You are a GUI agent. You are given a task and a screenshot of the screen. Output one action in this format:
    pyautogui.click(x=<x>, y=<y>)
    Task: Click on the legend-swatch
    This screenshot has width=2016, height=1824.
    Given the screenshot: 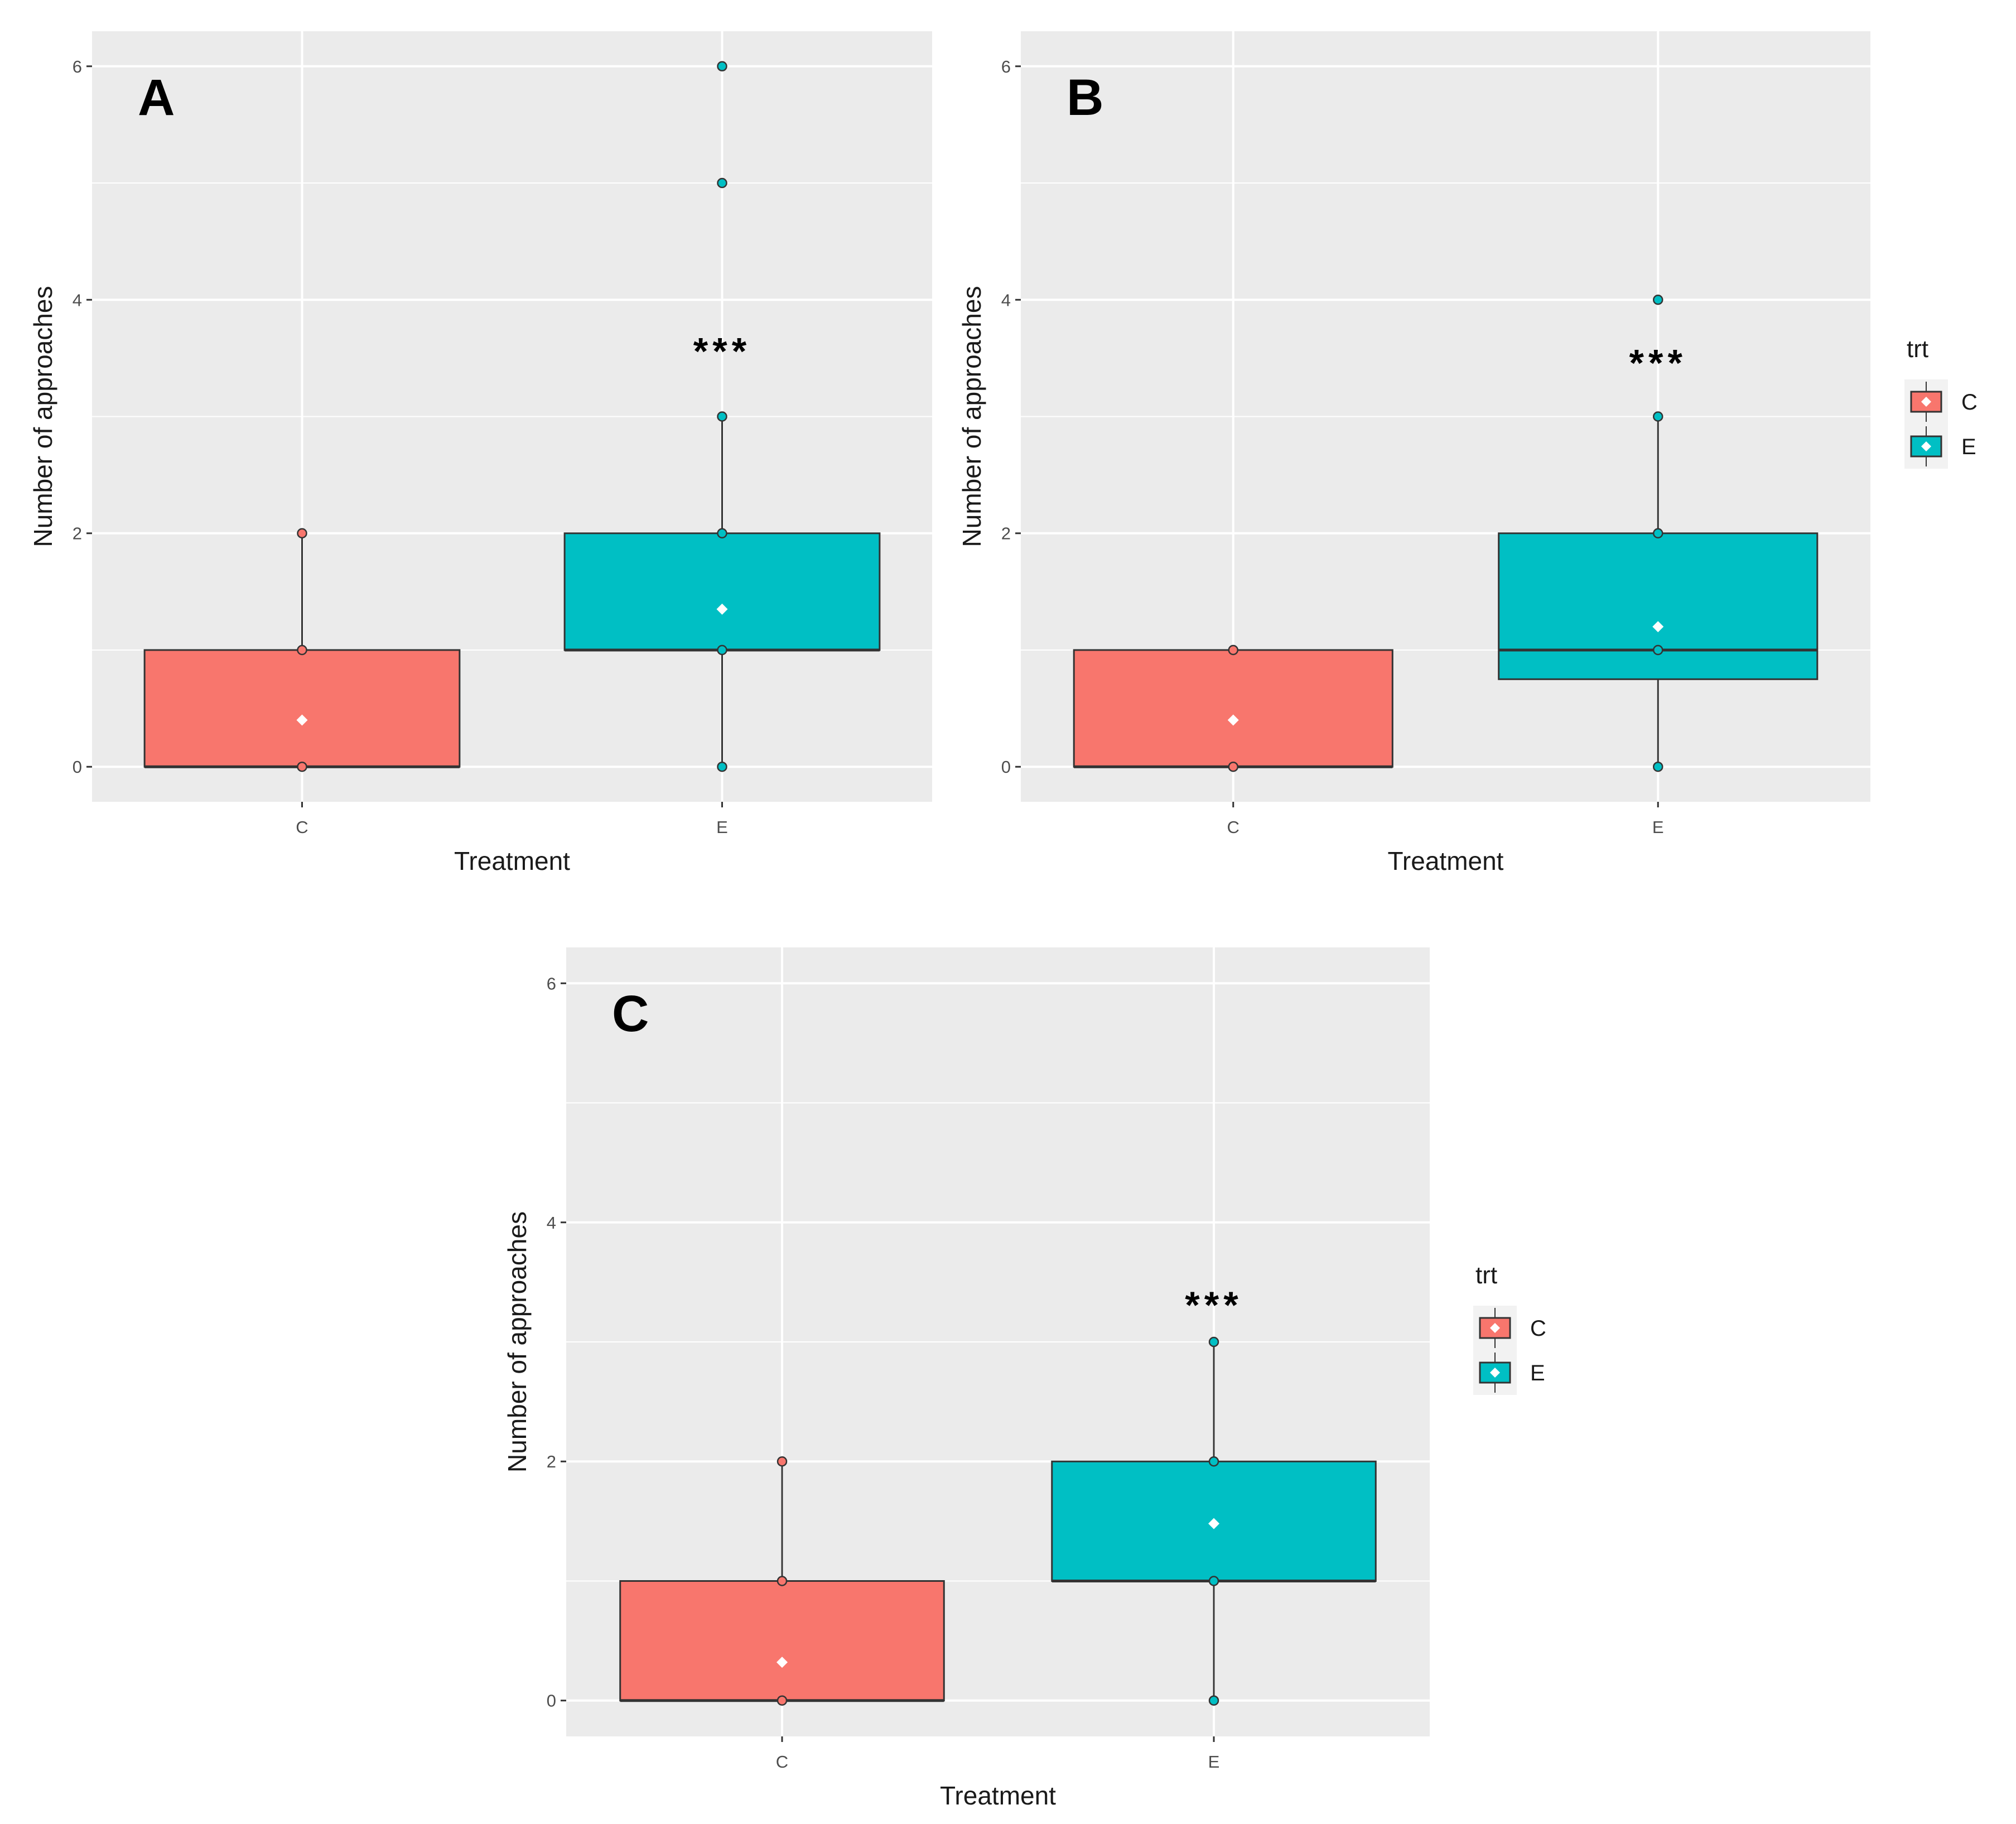 What is the action you would take?
    pyautogui.click(x=1926, y=446)
    